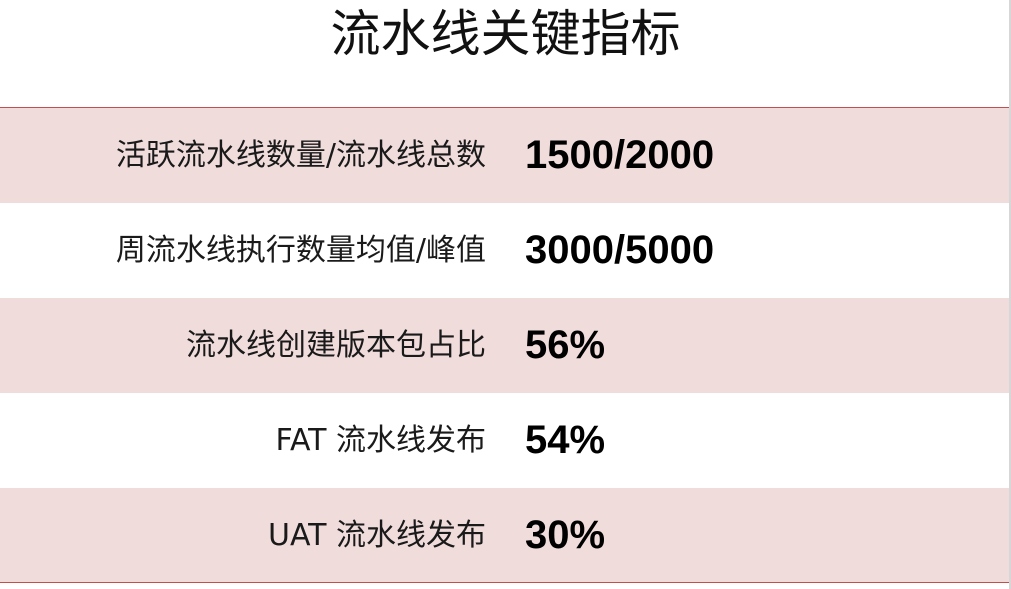 This screenshot has height=589, width=1011. Describe the element at coordinates (565, 535) in the screenshot. I see `metric-value: 30%` at that location.